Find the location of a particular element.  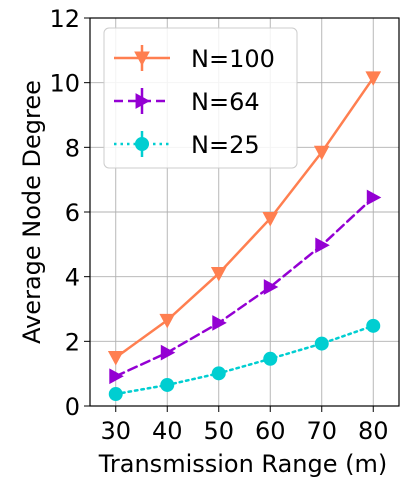

x-tick-label: 60 is located at coordinates (270, 431).